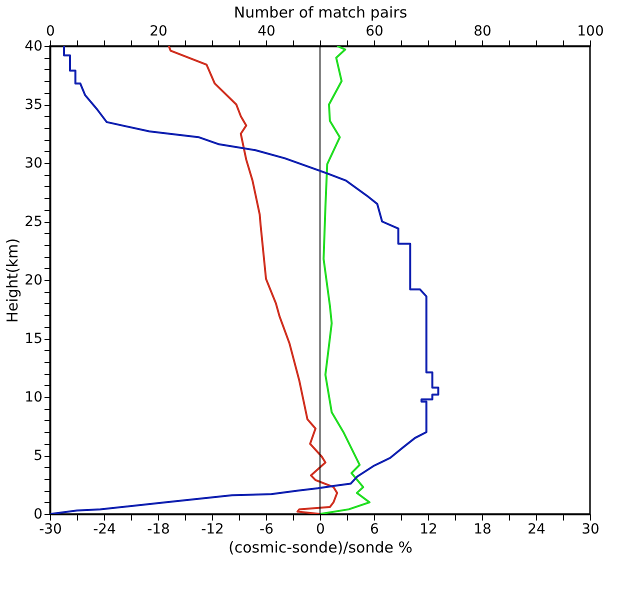 The width and height of the screenshot is (637, 589). Describe the element at coordinates (159, 32) in the screenshot. I see `x2-tick-label: 20` at that location.